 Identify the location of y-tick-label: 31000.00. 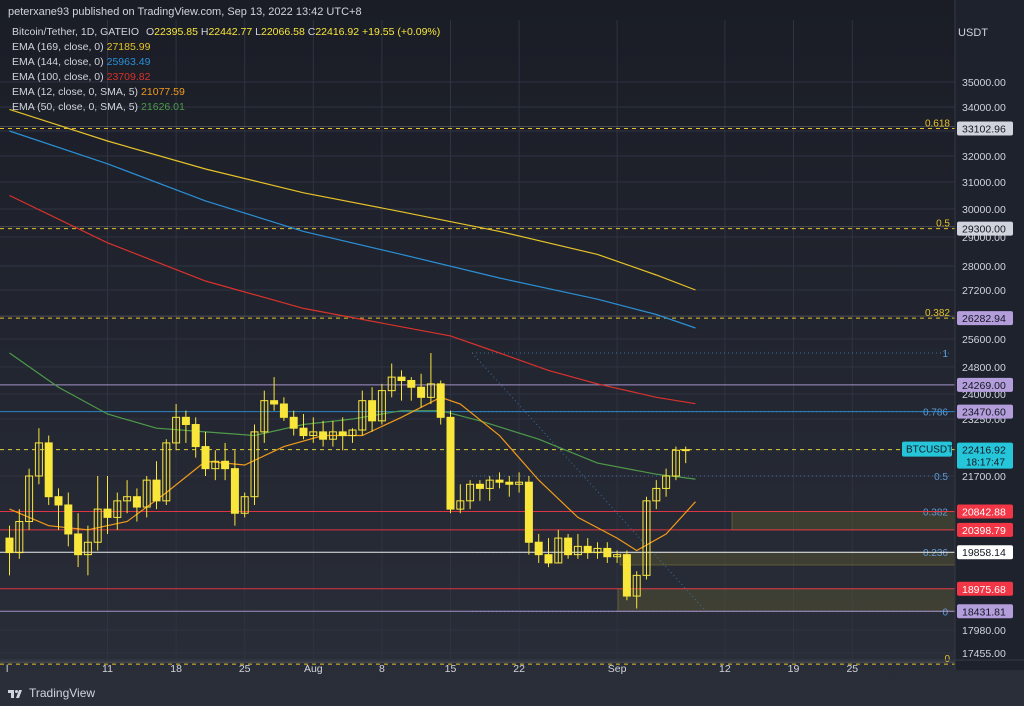
(984, 183).